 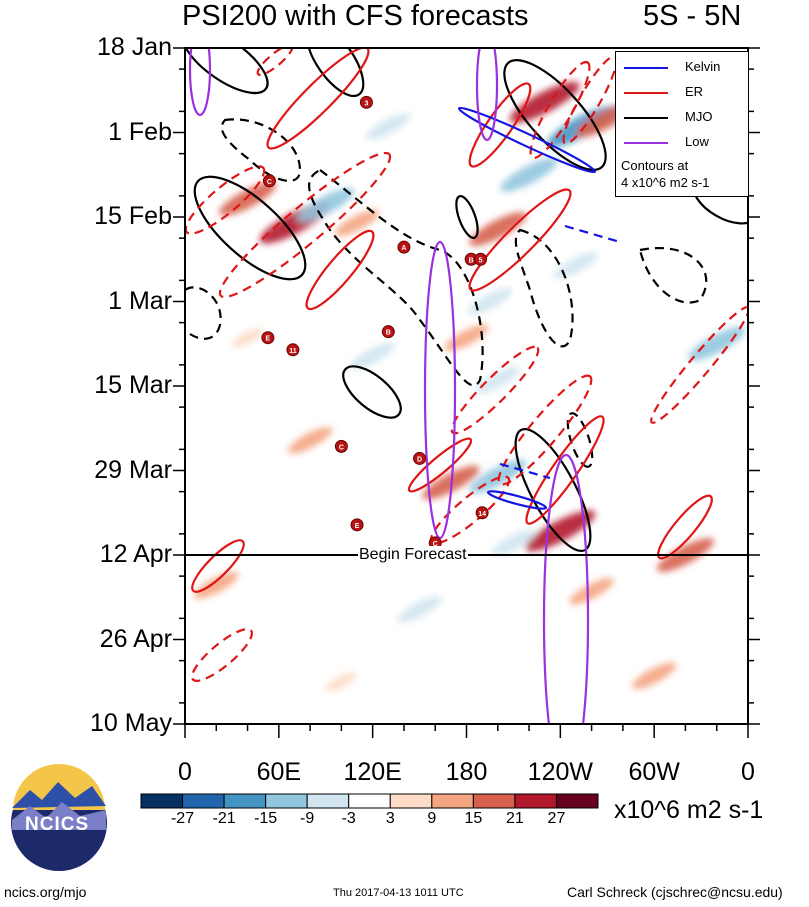 I want to click on y-tick-label: 18 Jan, so click(x=134, y=47).